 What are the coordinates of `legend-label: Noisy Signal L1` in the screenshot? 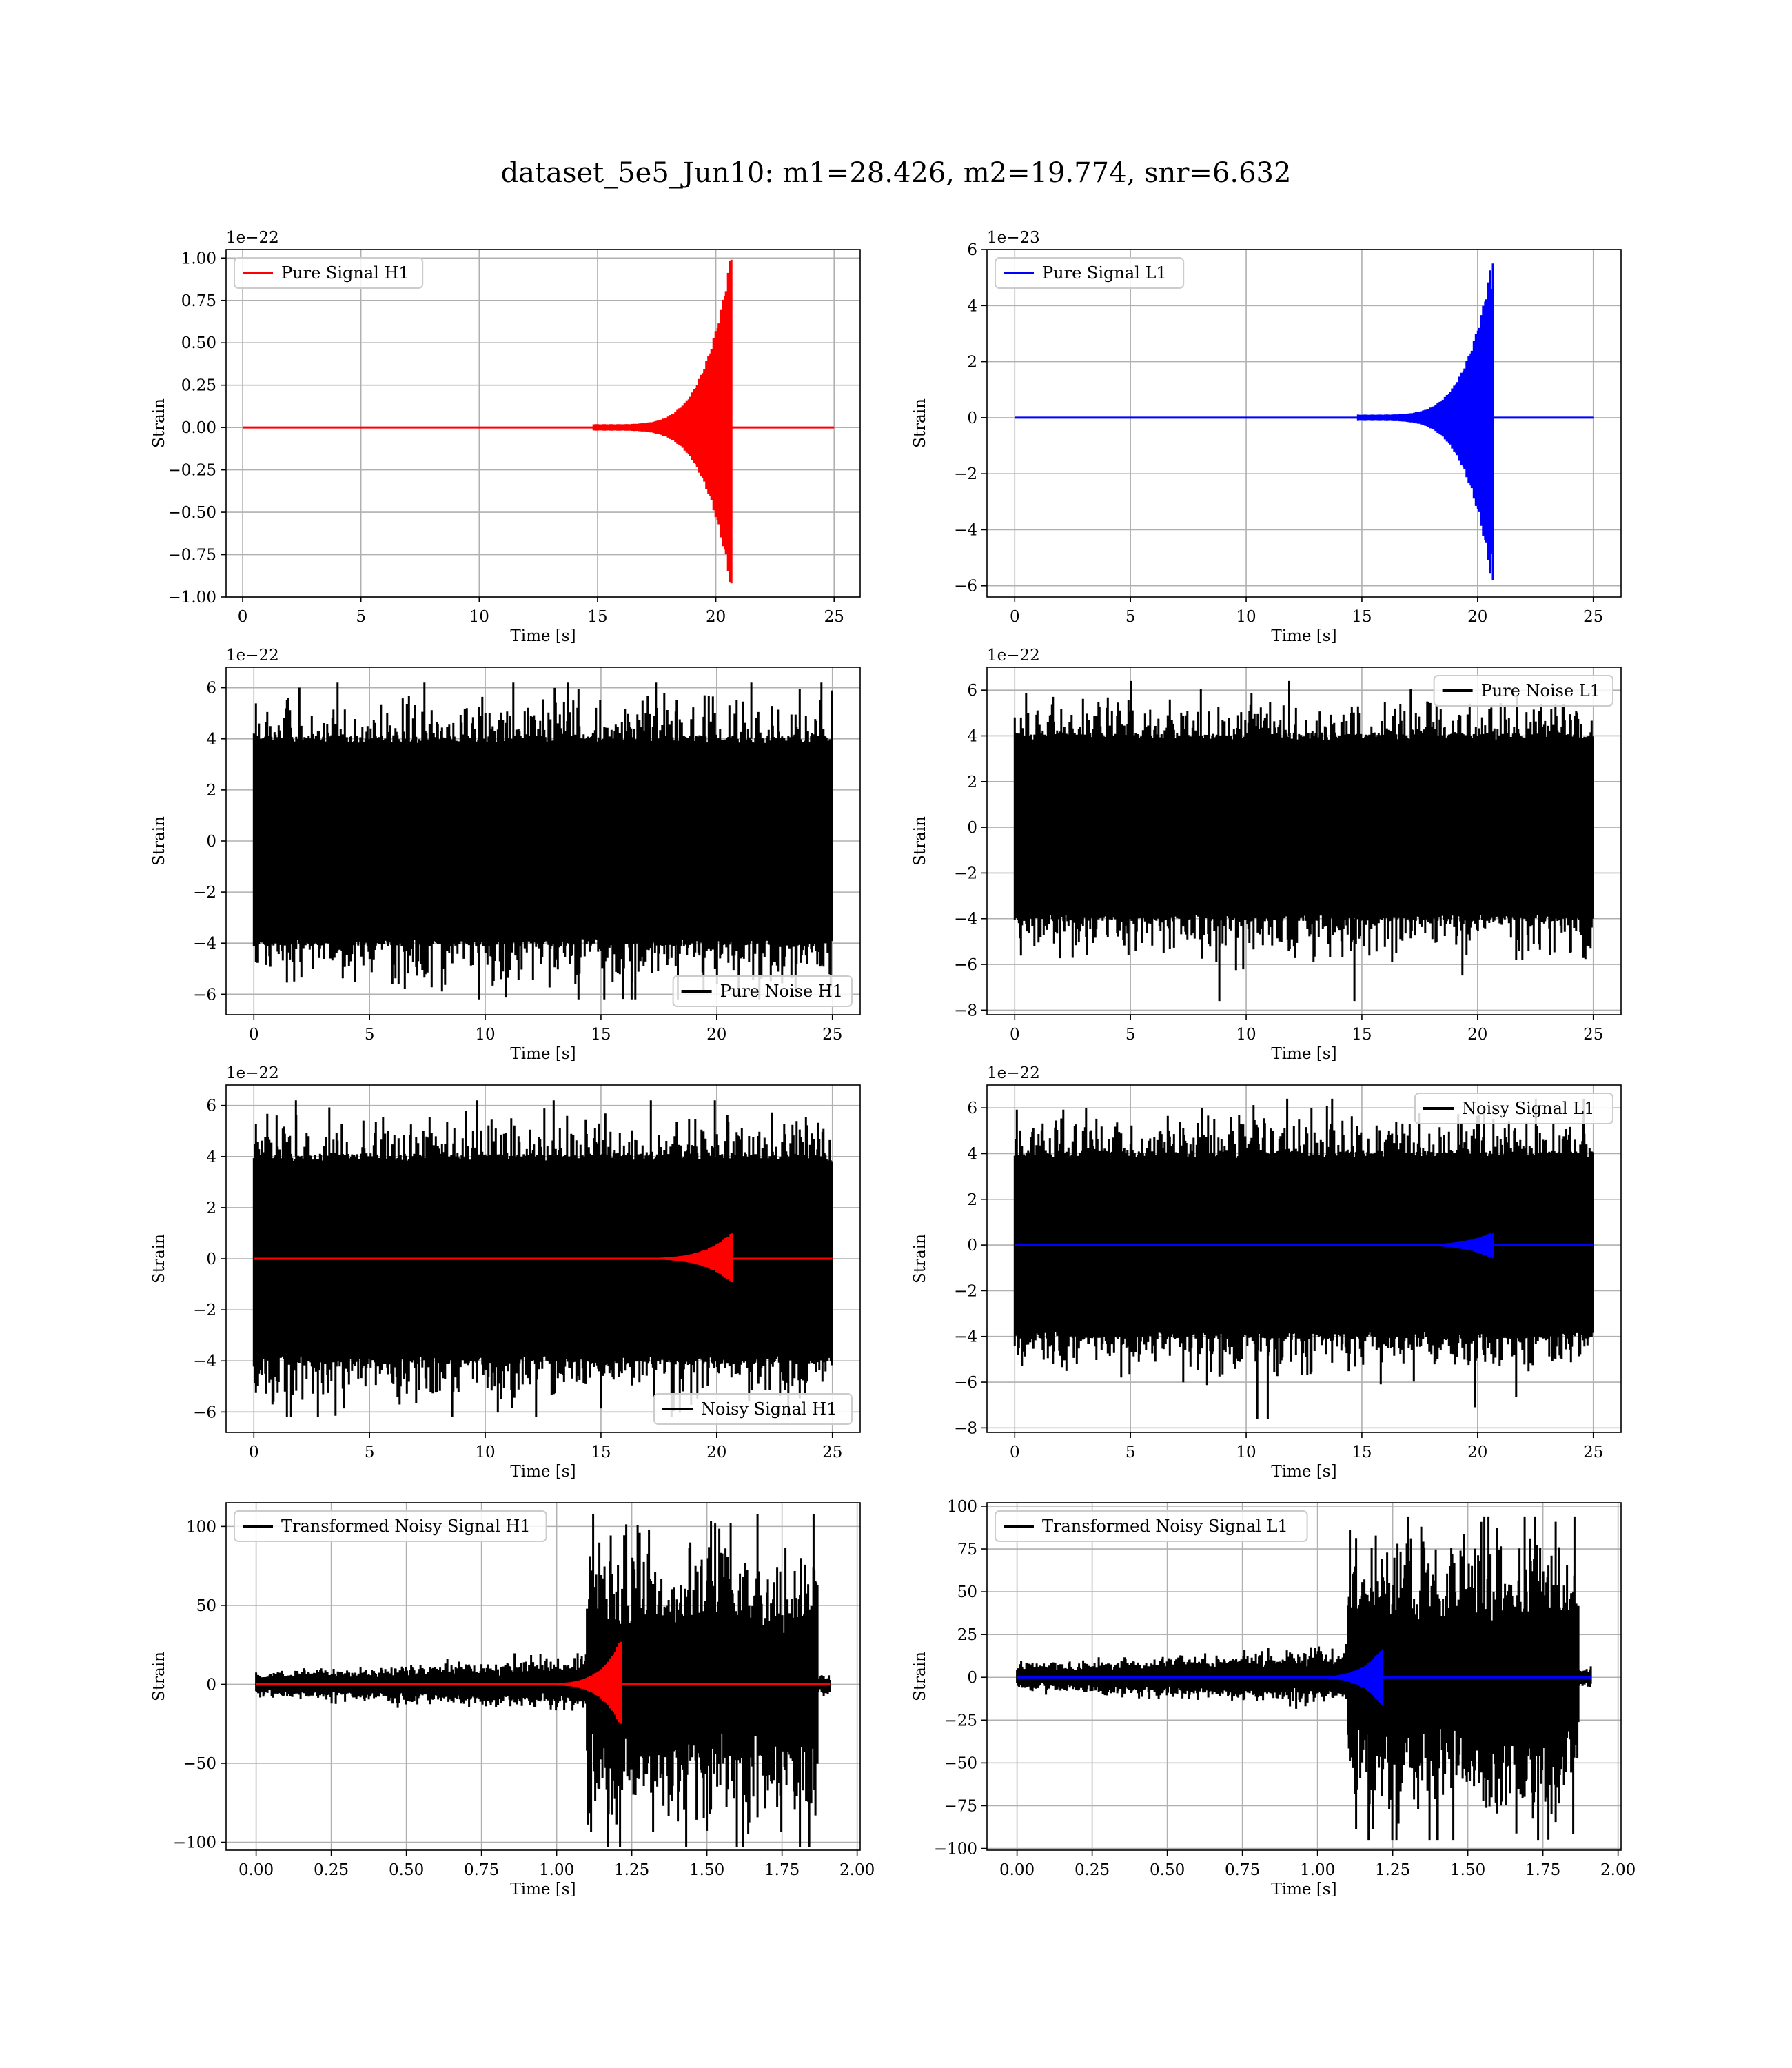 It's located at (1528, 1108).